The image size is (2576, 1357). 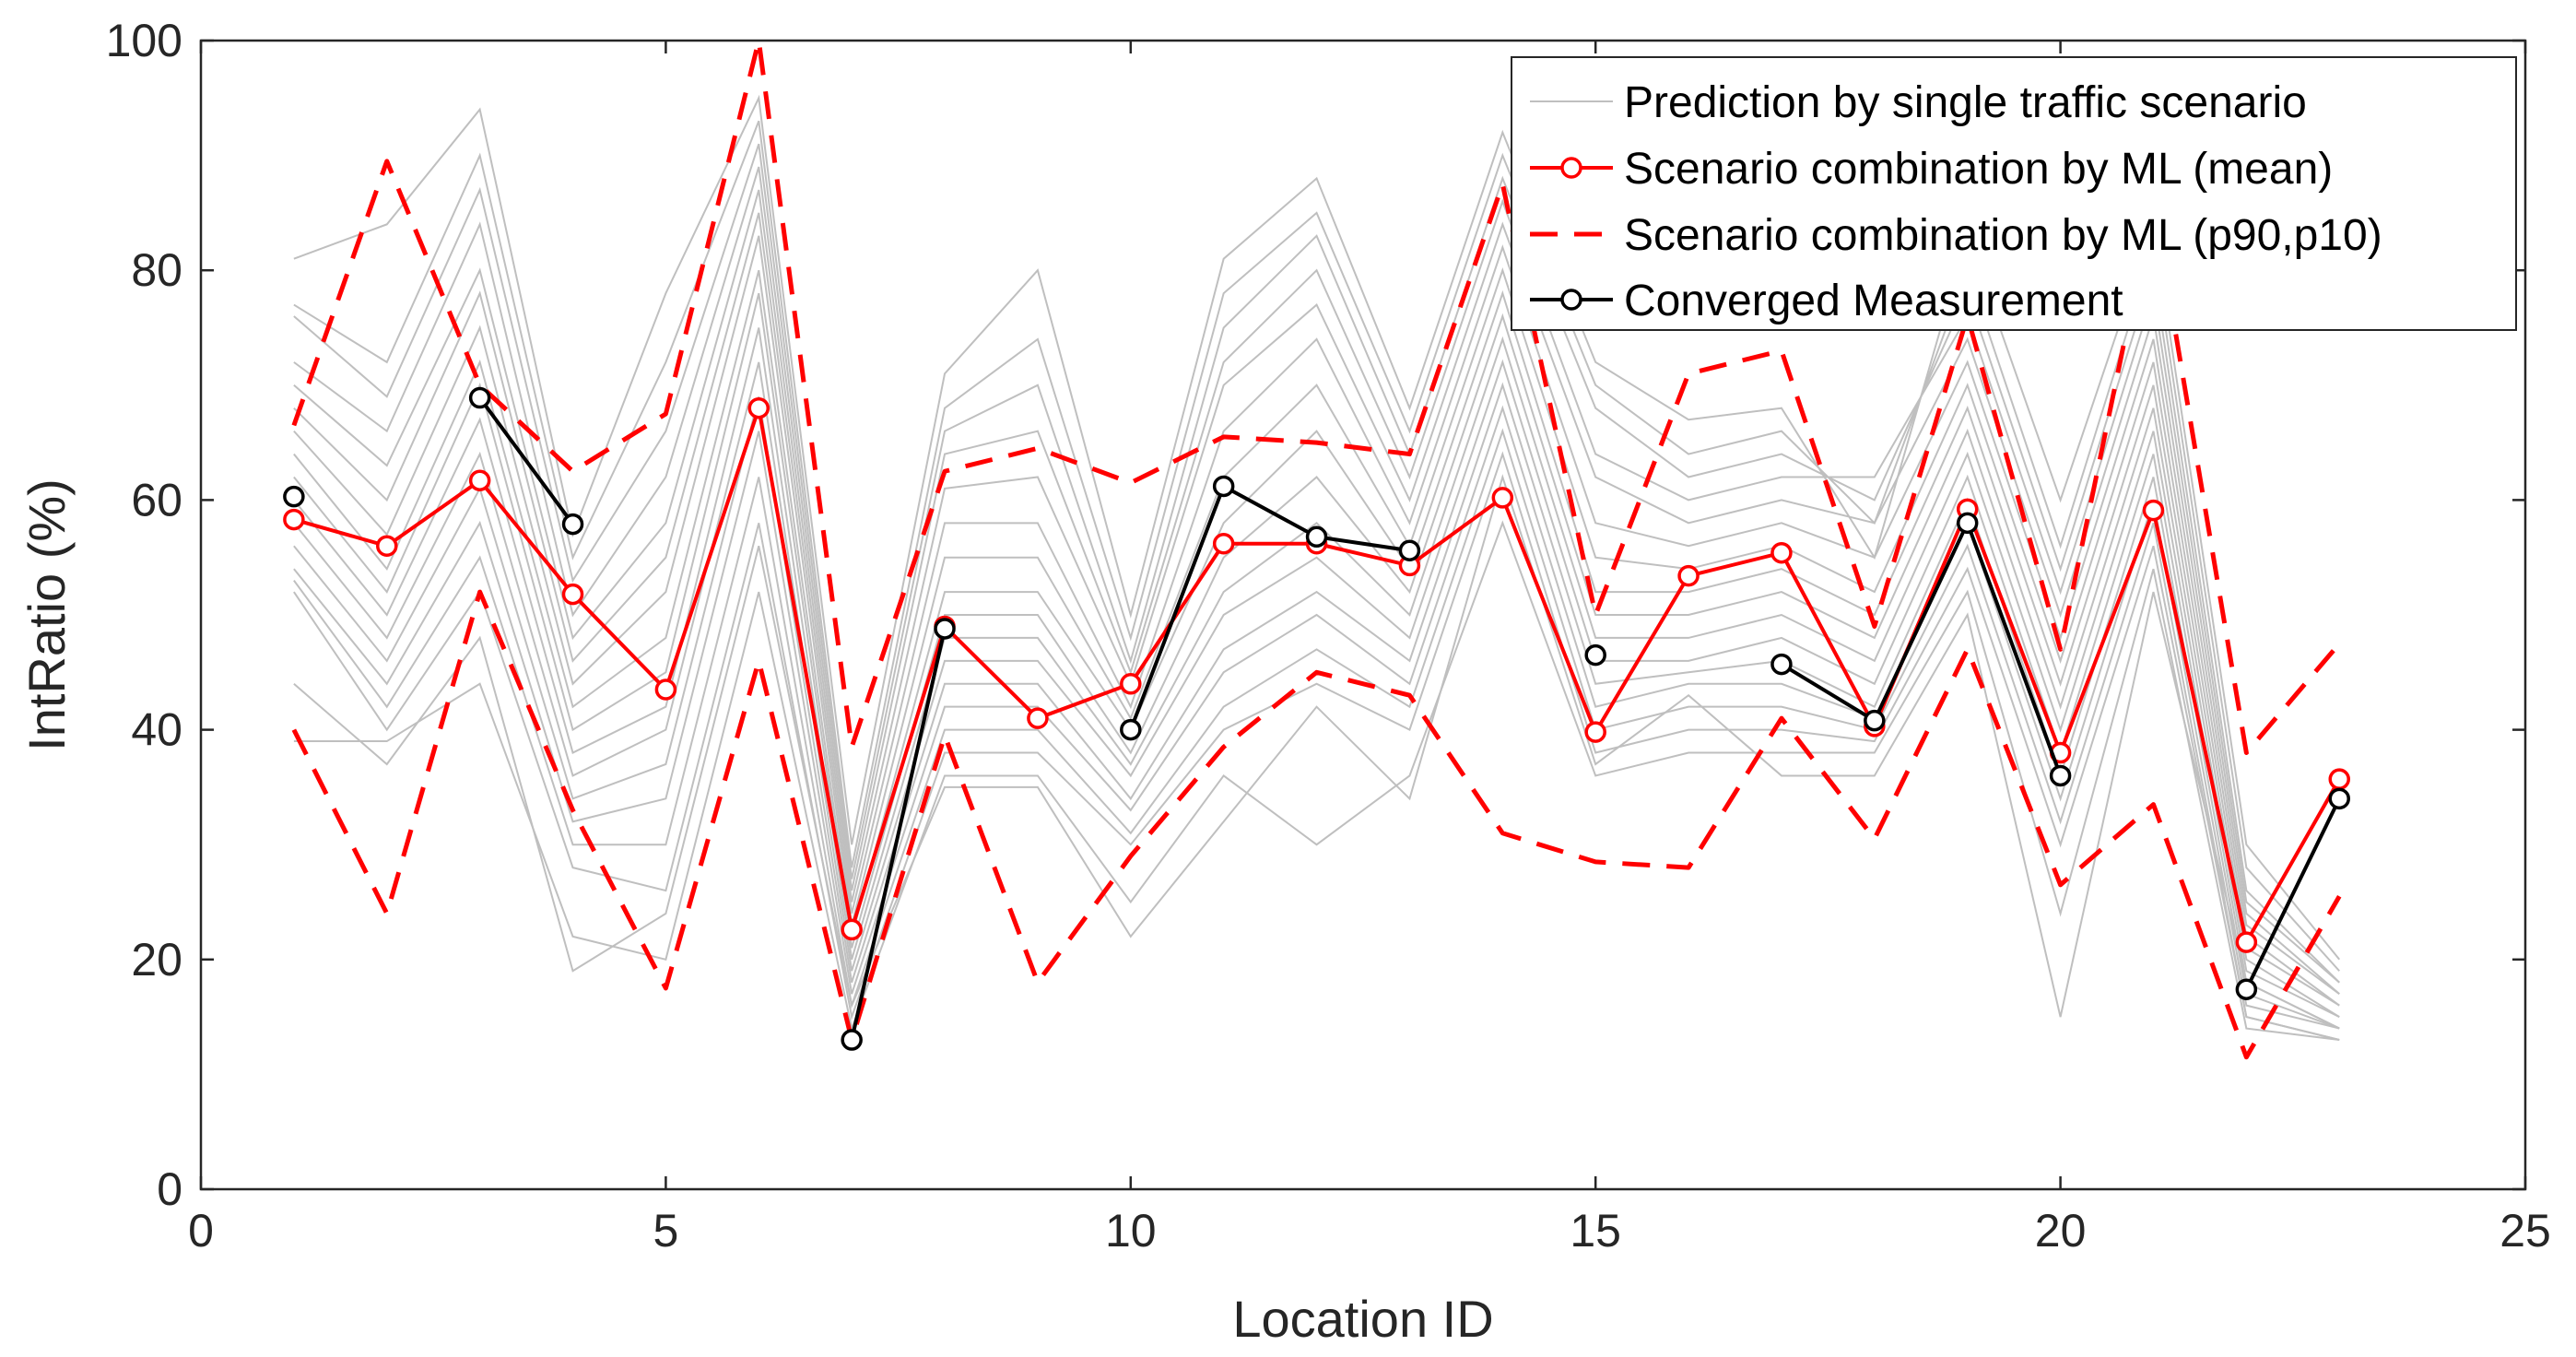 What do you see at coordinates (1362, 1319) in the screenshot?
I see `x-axis-title: Location ID` at bounding box center [1362, 1319].